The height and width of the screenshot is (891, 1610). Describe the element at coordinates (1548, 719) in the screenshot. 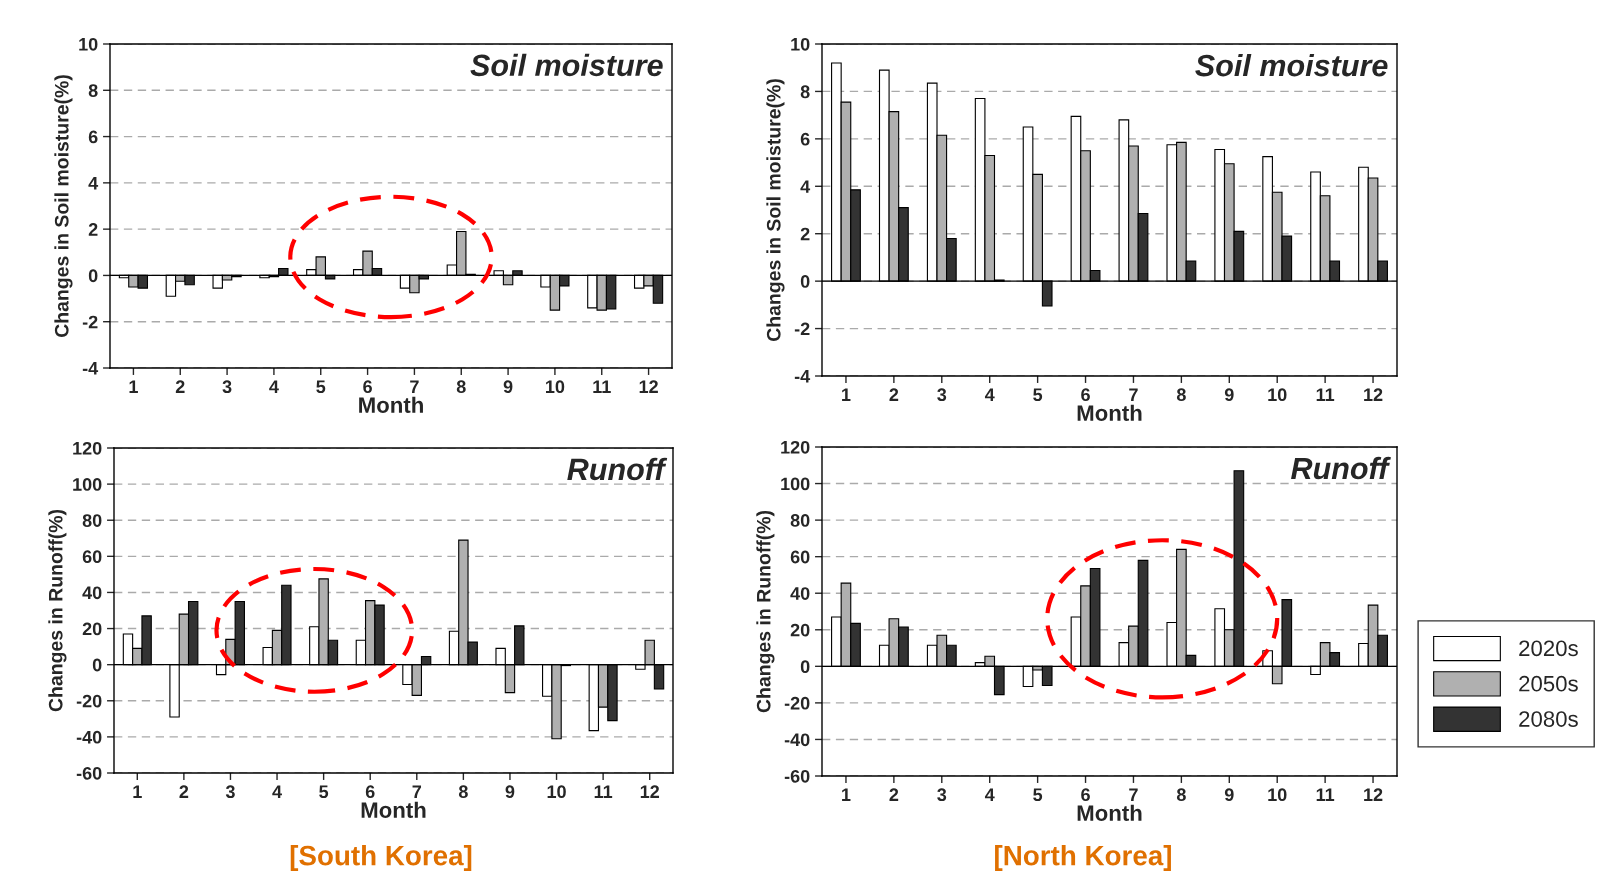

I see `legend-label: 2080s` at that location.